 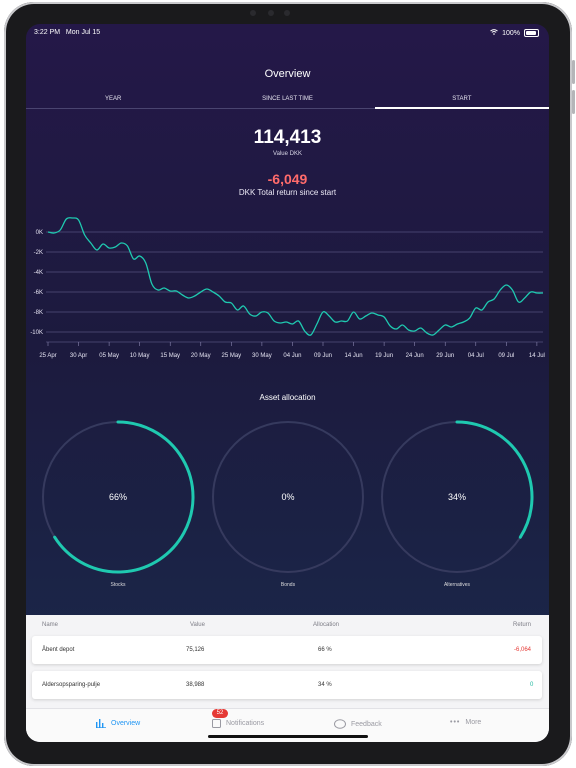 I want to click on x-tick-label: 29 Jun, so click(x=445, y=356).